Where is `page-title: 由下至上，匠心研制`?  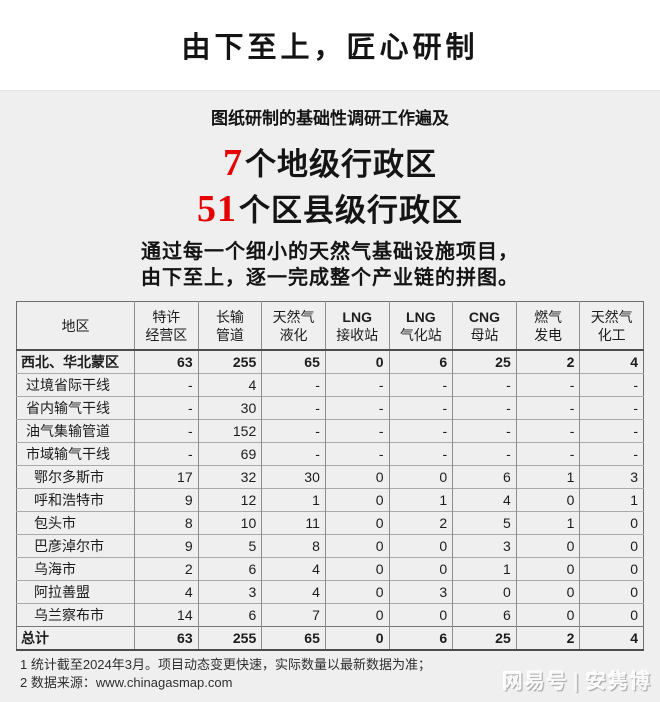
page-title: 由下至上，匠心研制 is located at coordinates (330, 48).